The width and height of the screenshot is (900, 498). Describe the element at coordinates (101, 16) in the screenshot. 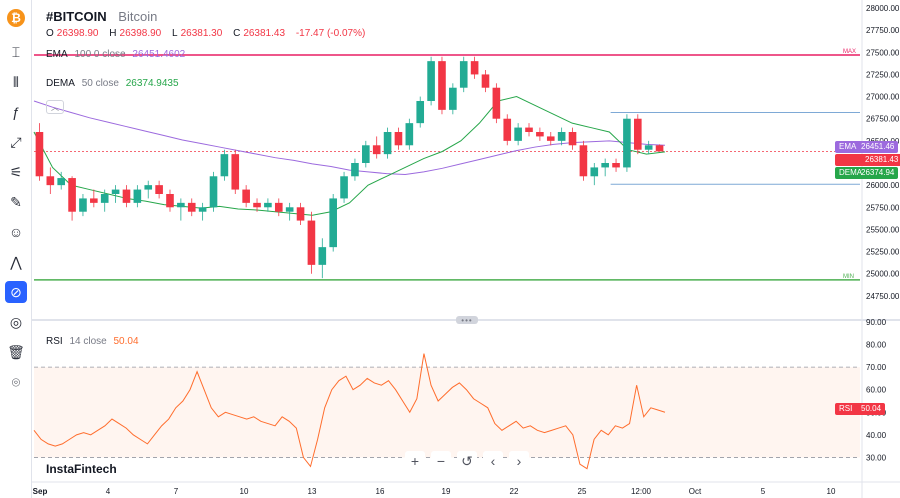

I see `symbol-legend: #BITCOIN Bitcoin` at that location.